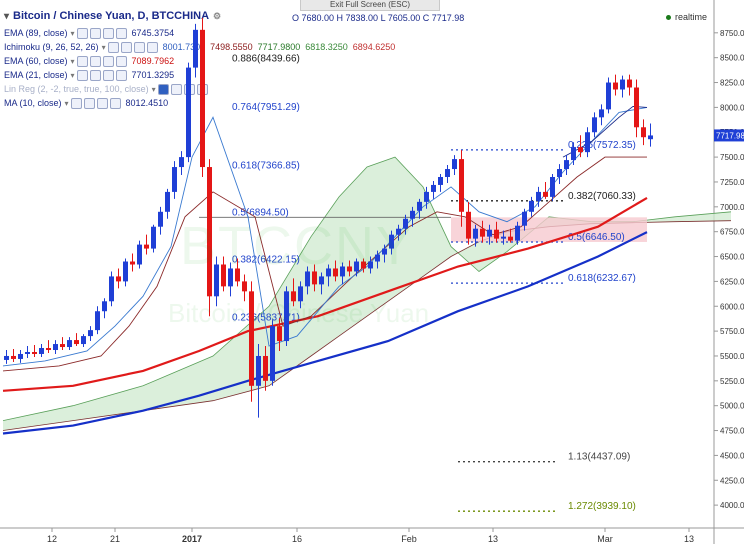 The width and height of the screenshot is (744, 544). Describe the element at coordinates (668, 17) in the screenshot. I see `realtime-dot-icon` at that location.